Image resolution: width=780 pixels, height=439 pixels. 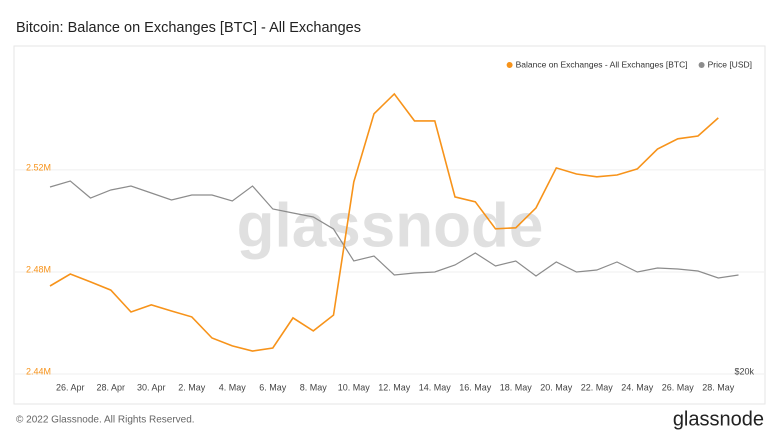 I want to click on logo: glassnode, so click(x=718, y=419).